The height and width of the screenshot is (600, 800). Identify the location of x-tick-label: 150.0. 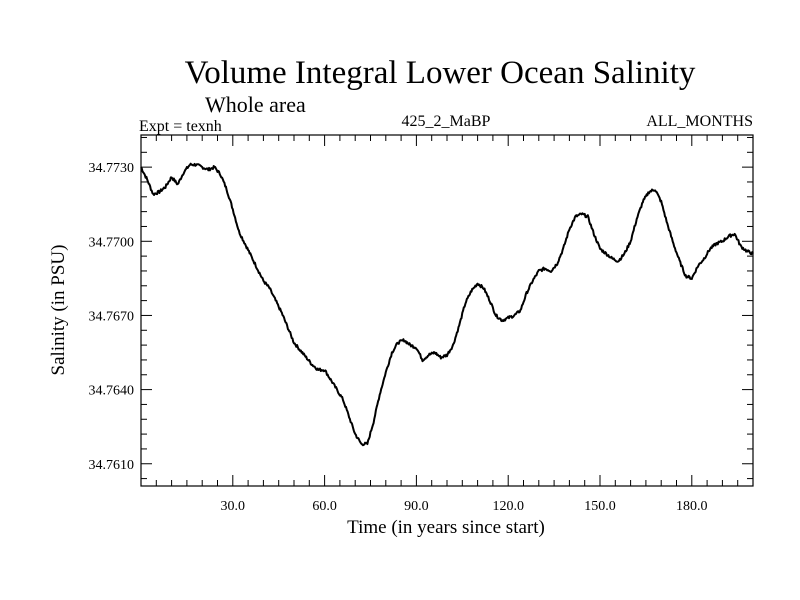
(600, 506).